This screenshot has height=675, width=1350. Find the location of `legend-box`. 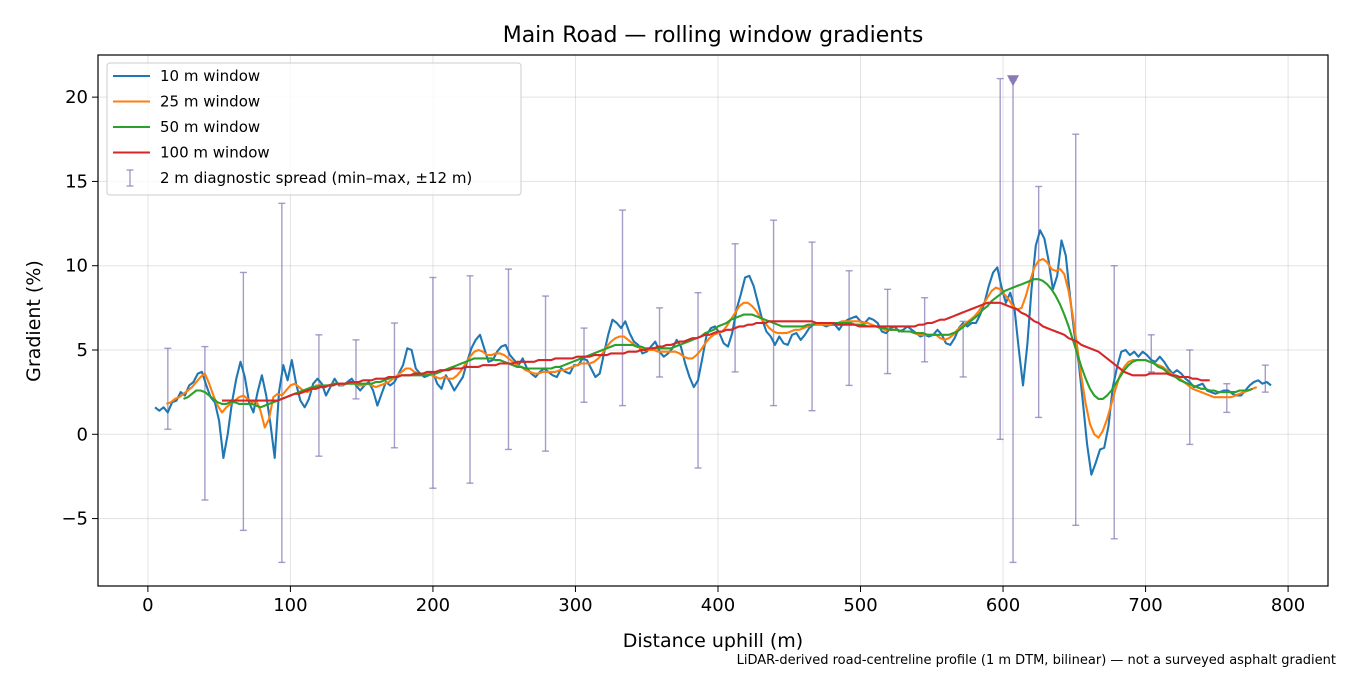

legend-box is located at coordinates (314, 129).